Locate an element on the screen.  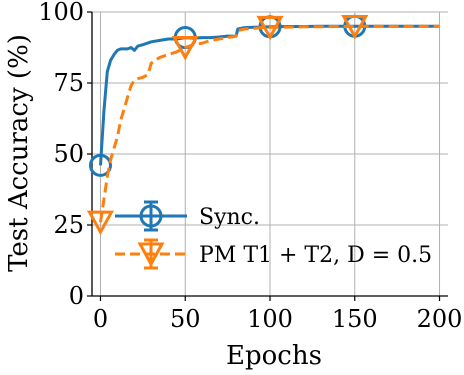
y-tick-label: 100 is located at coordinates (61, 13).